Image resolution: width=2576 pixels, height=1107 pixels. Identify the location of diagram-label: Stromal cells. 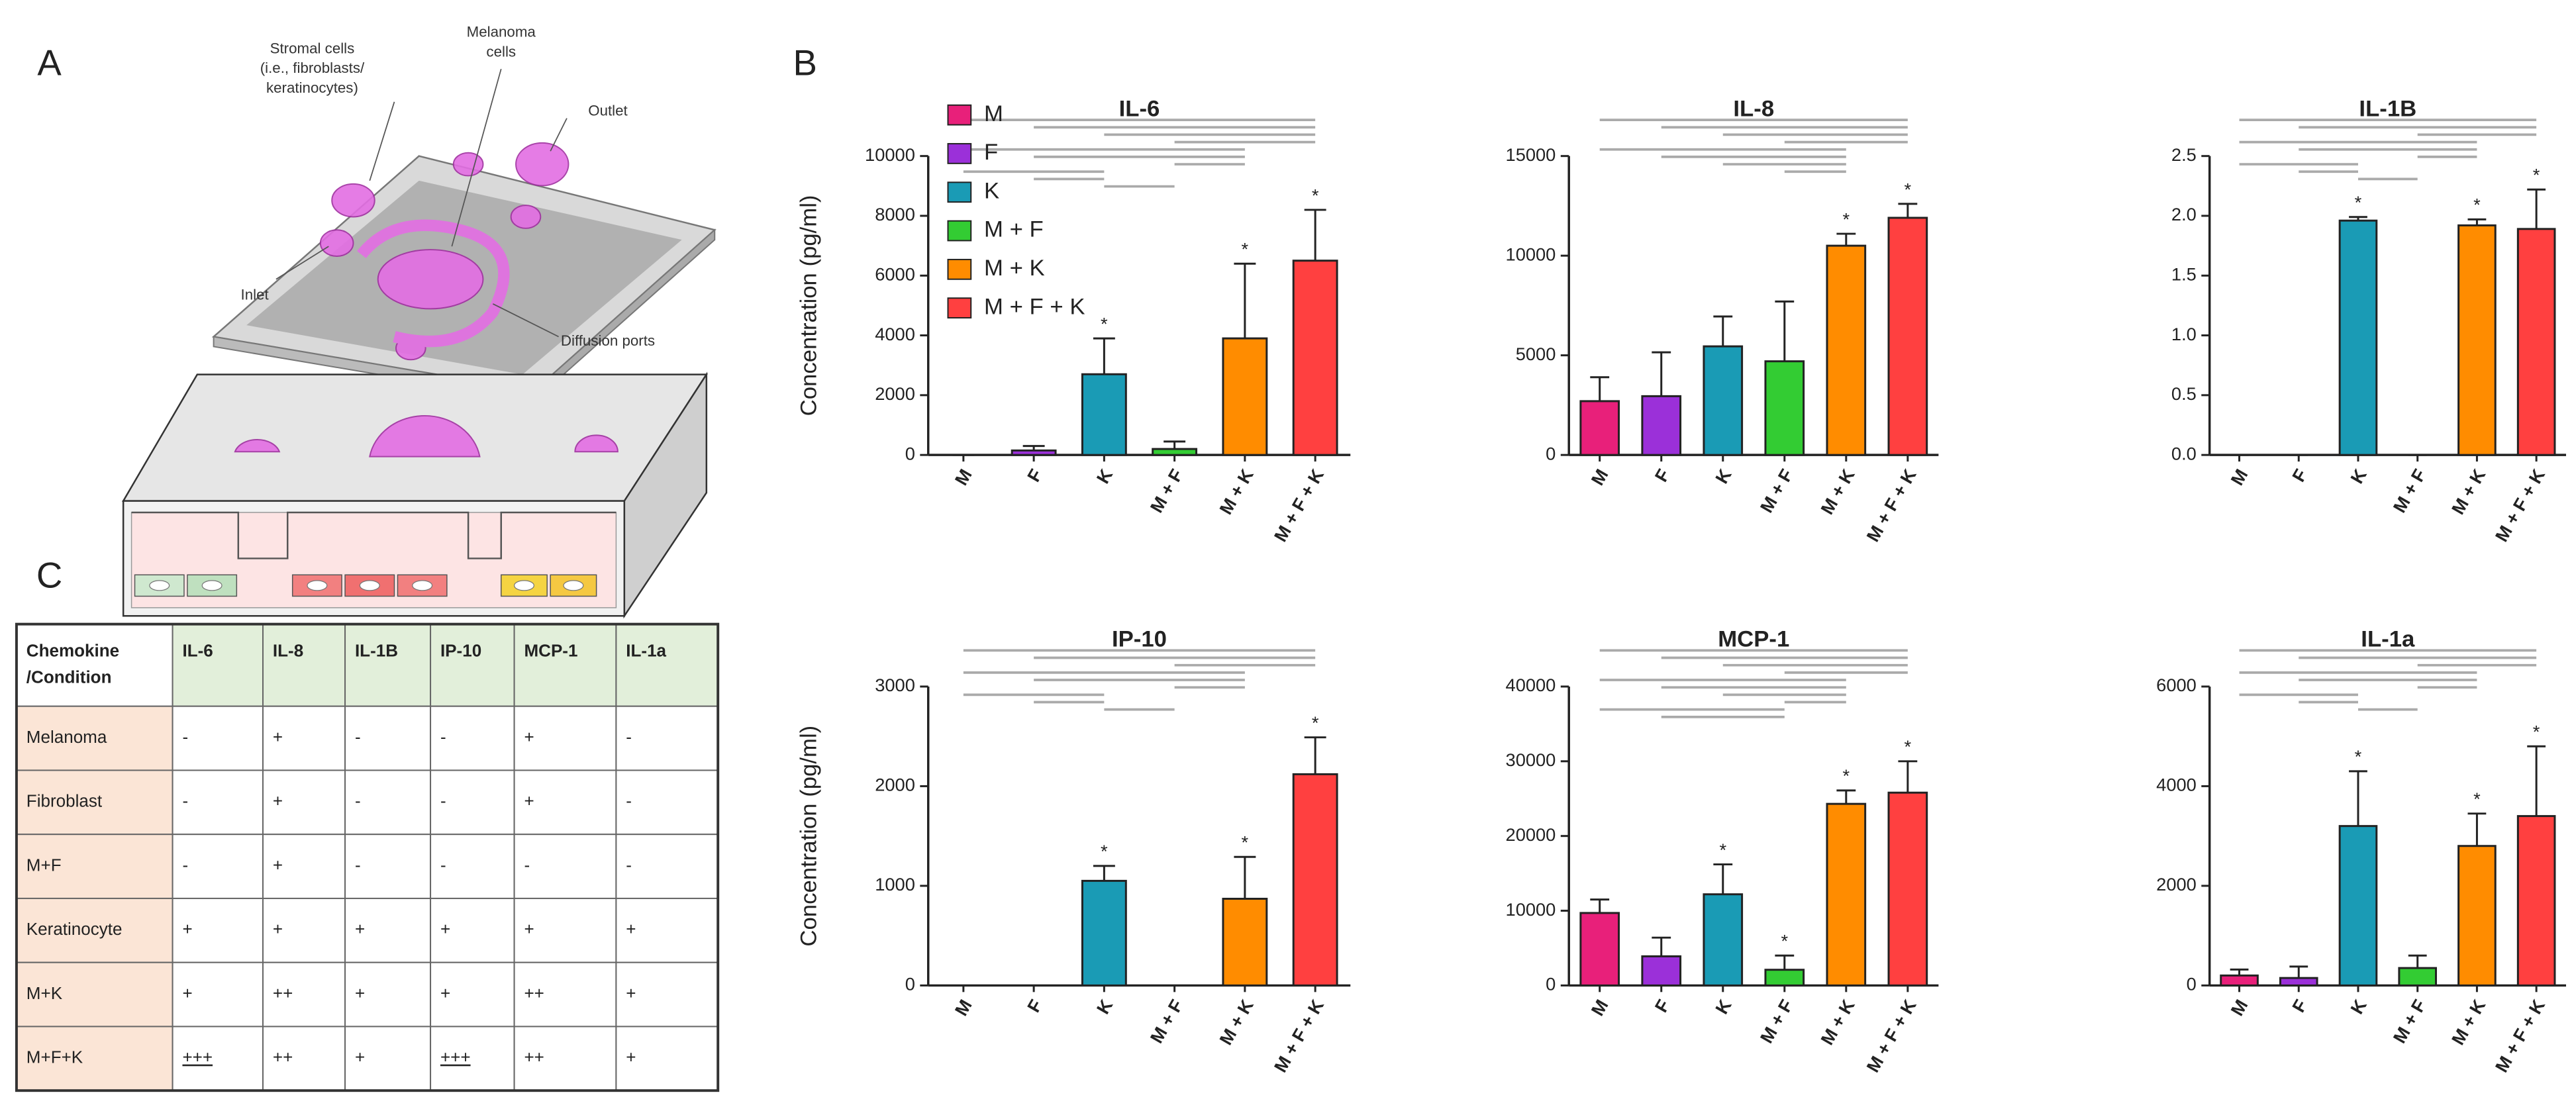
(312, 48).